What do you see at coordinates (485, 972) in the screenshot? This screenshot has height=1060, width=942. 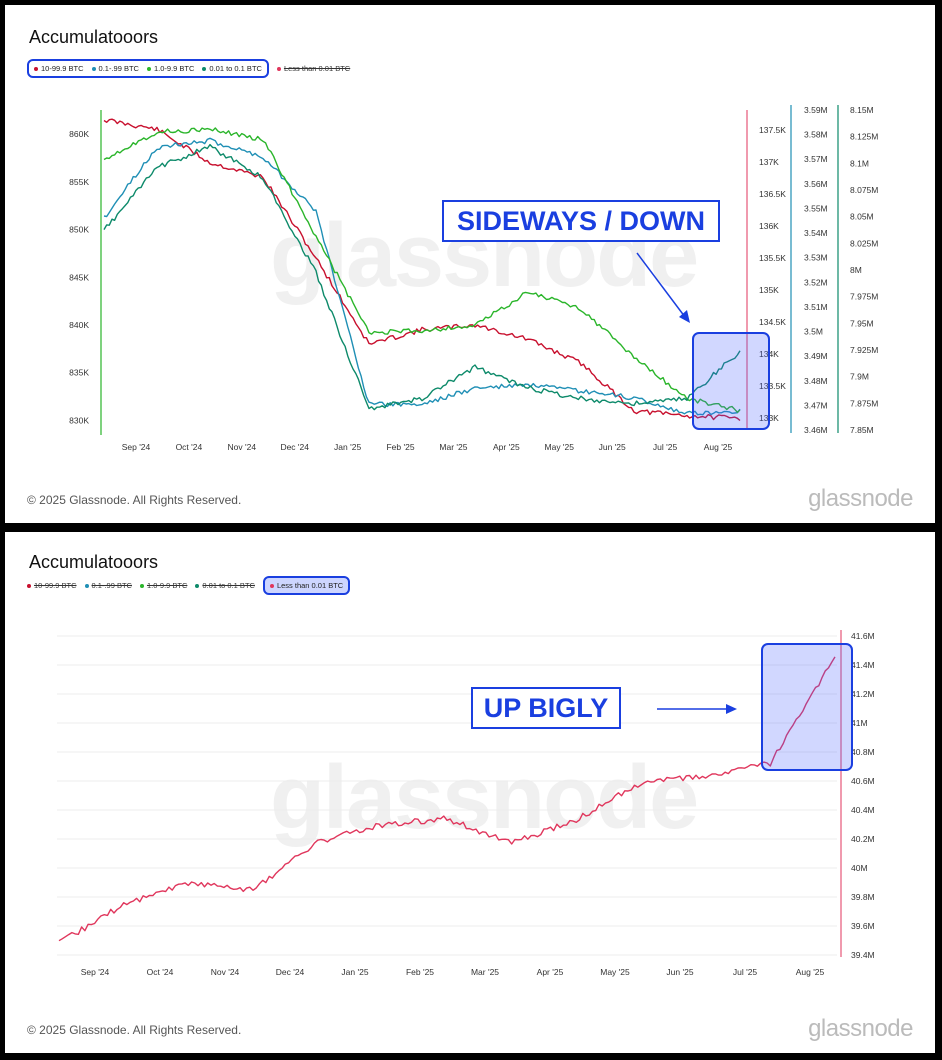 I see `x-tick-label: Mar '25` at bounding box center [485, 972].